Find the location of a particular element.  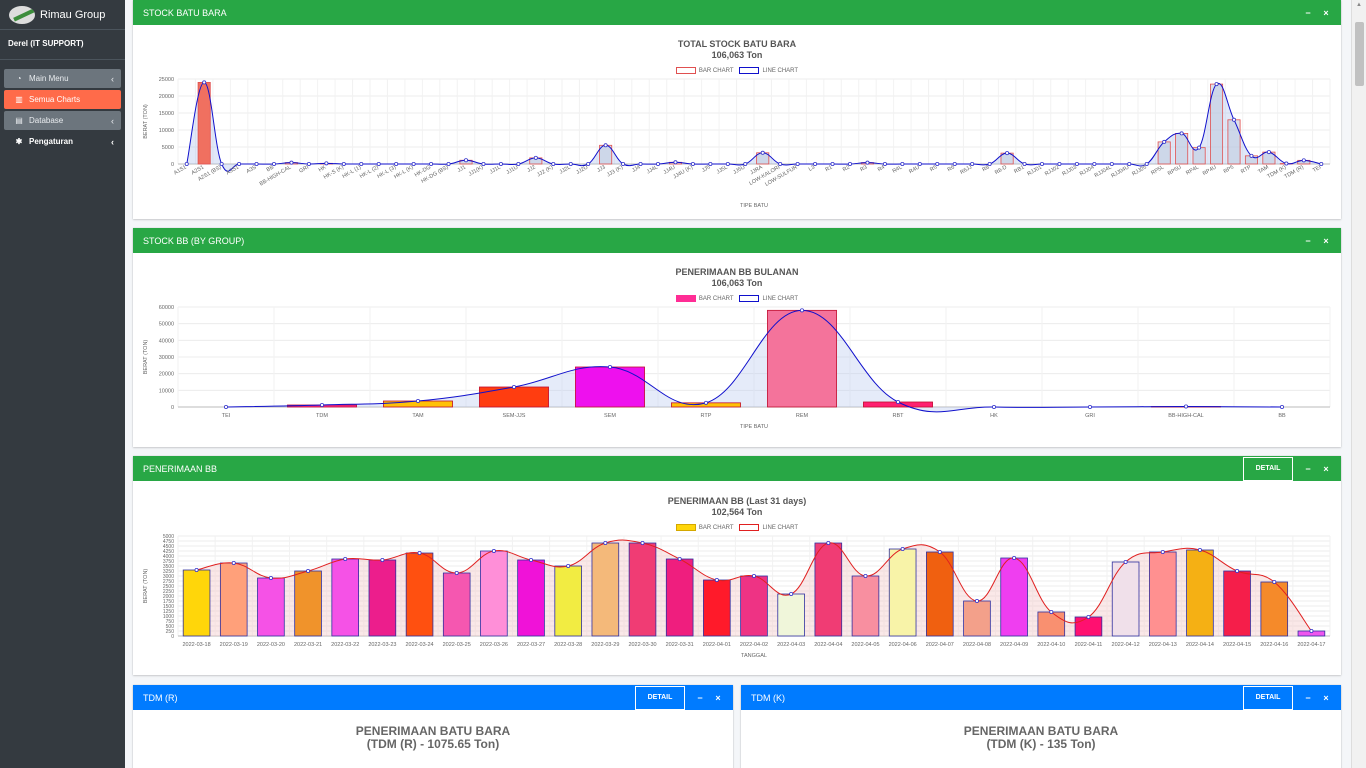

sidebar-item-database: ▤ Database ‹ is located at coordinates (62, 120).